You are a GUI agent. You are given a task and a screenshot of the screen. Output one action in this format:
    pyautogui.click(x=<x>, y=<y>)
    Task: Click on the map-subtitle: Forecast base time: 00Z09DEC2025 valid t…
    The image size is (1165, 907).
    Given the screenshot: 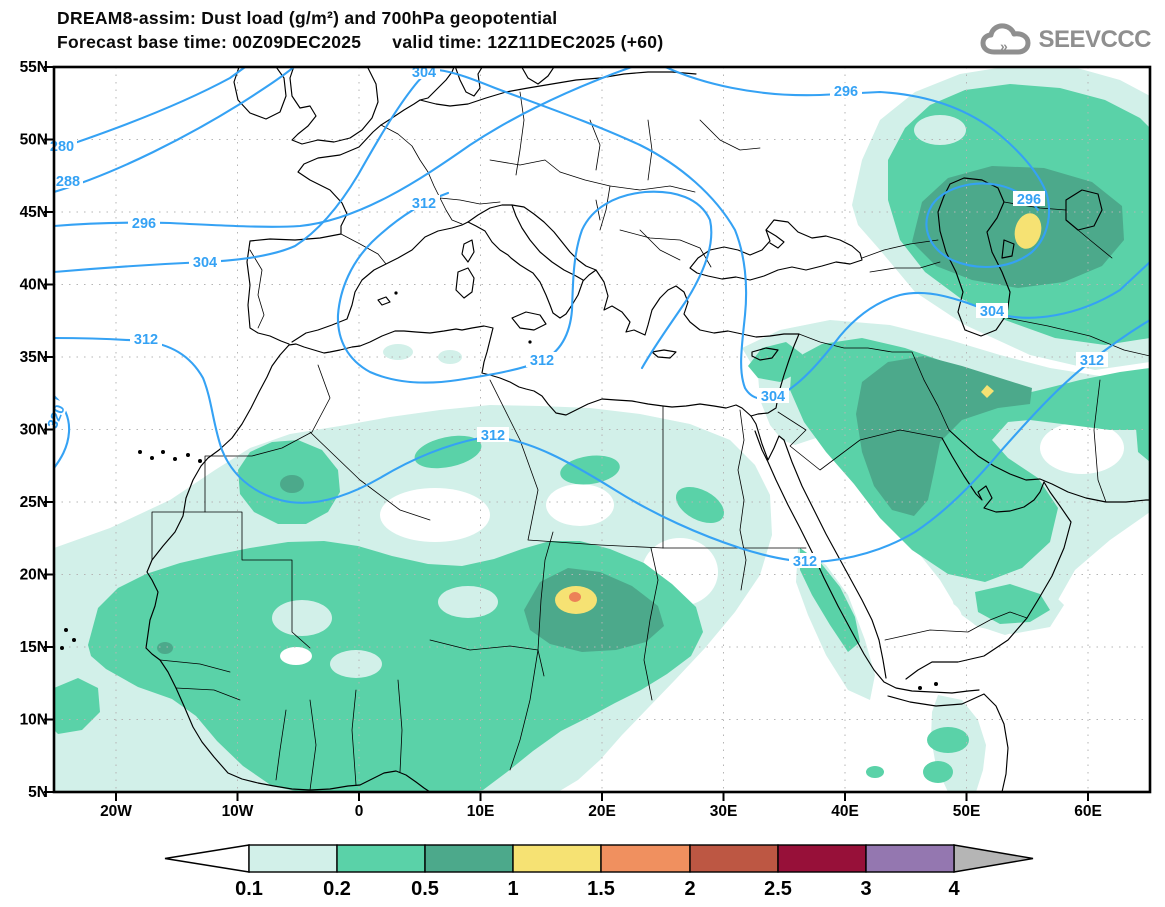 What is the action you would take?
    pyautogui.click(x=360, y=42)
    